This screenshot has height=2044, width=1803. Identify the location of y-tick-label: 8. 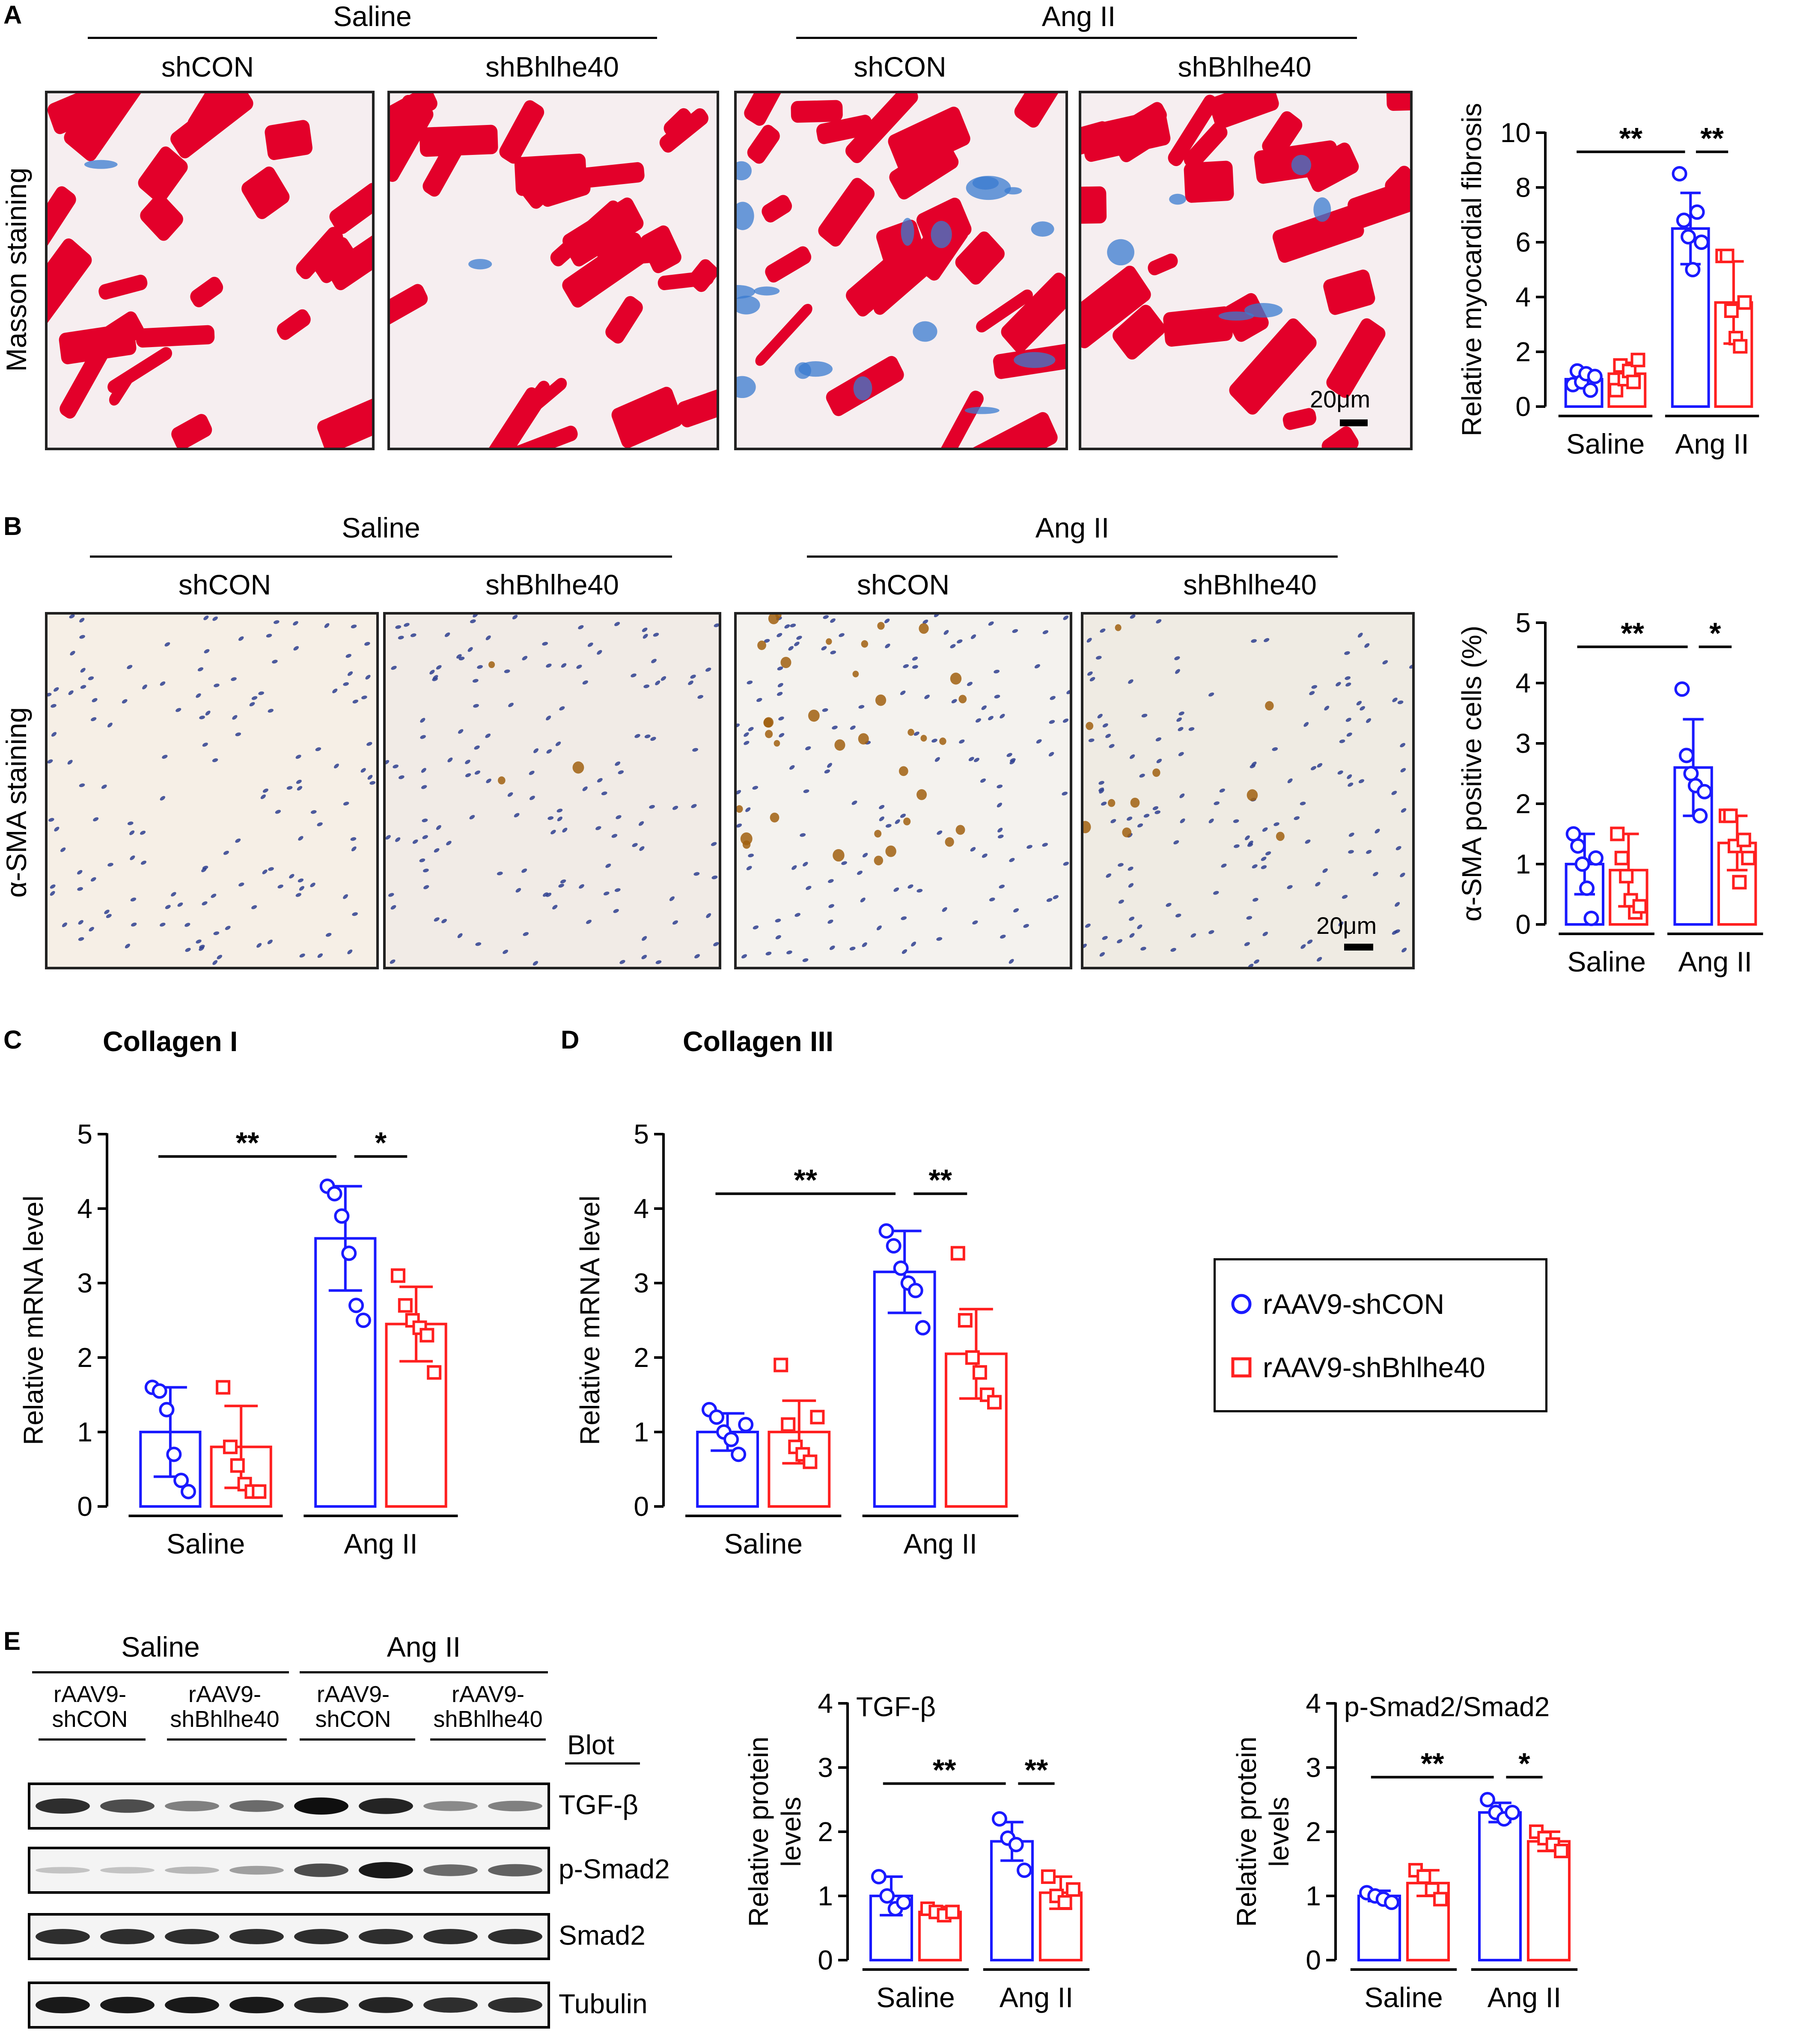
(1523, 187).